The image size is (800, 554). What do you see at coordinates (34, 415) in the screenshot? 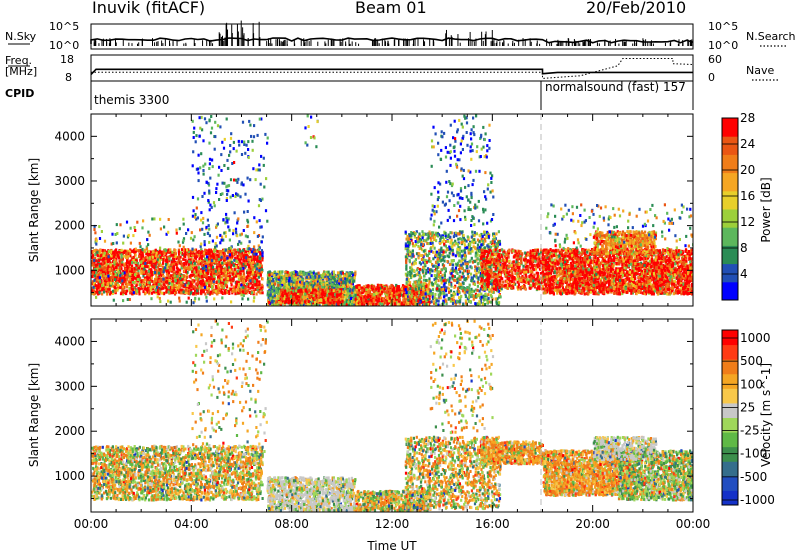
I see `velocity-ylabel: Slant Range [km]` at bounding box center [34, 415].